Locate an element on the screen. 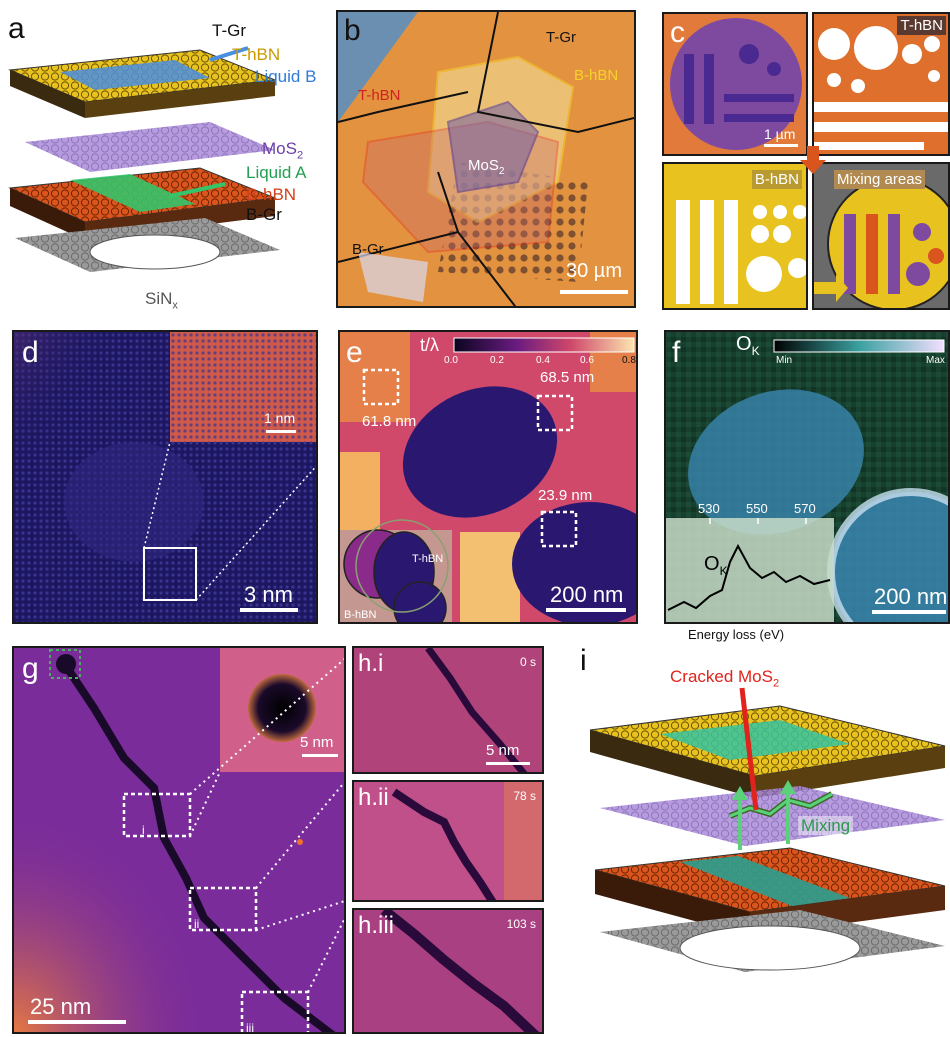 This screenshot has height=1037, width=950. scalebar-e is located at coordinates (586, 610).